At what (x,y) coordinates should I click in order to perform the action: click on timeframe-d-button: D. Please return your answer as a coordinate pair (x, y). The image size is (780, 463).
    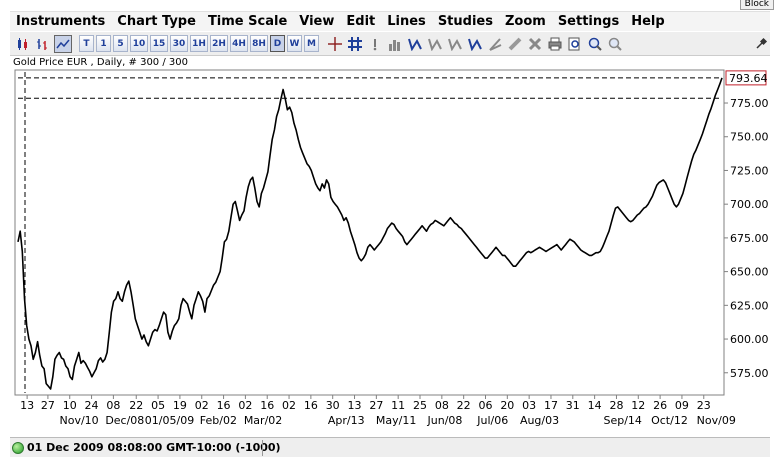
    Looking at the image, I should click on (277, 43).